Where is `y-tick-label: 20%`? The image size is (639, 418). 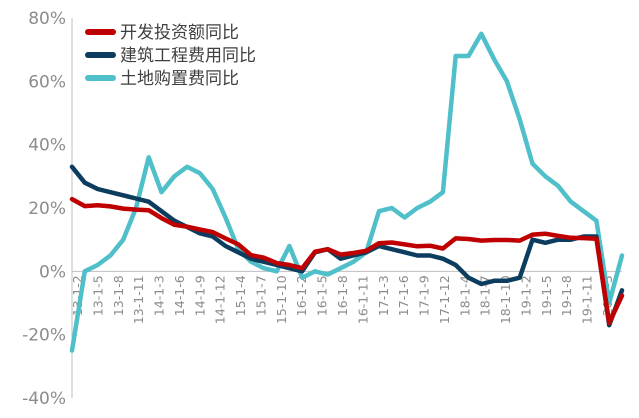
y-tick-label: 20% is located at coordinates (47, 209).